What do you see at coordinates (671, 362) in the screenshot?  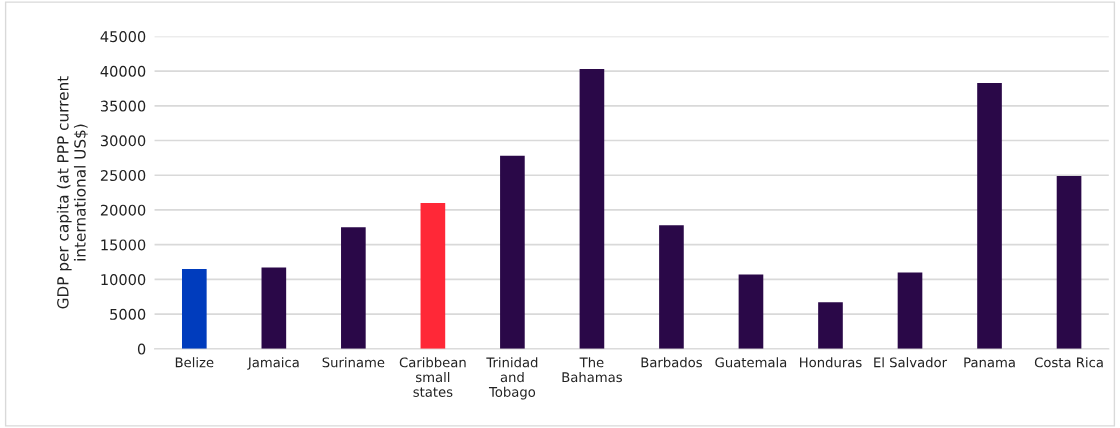 I see `x-tick-label: Barbados` at bounding box center [671, 362].